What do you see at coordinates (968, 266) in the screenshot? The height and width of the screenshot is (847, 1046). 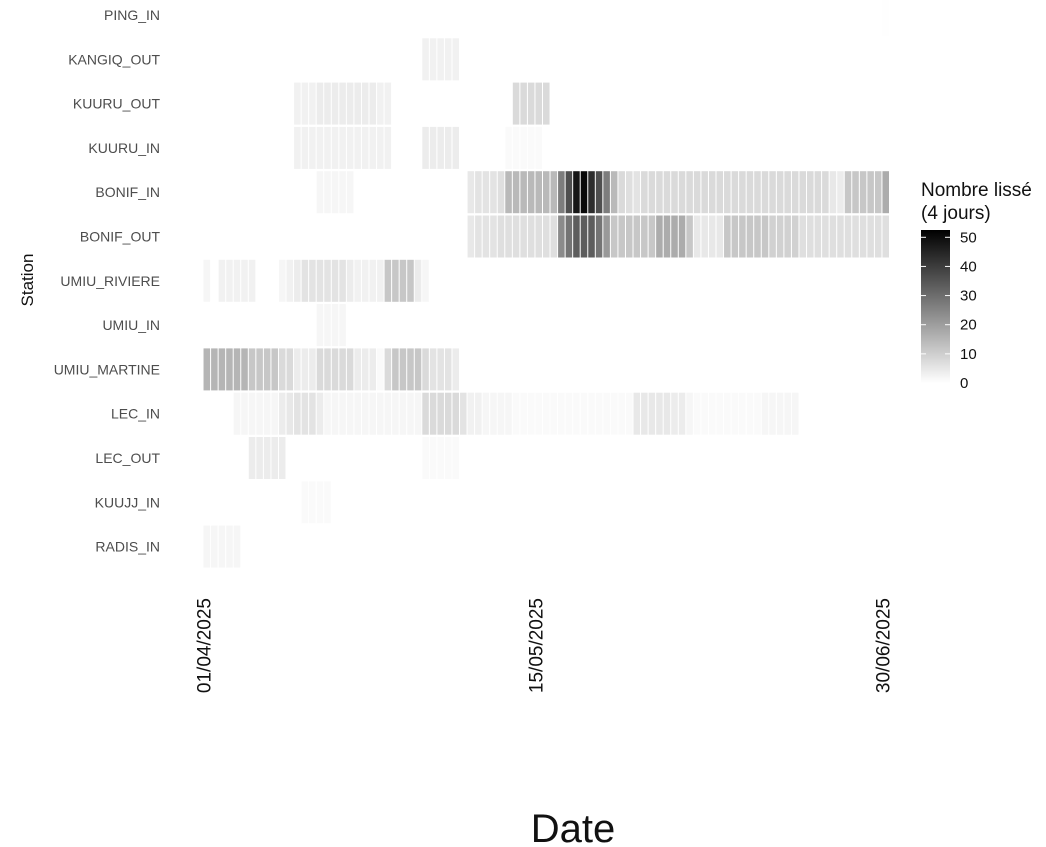 I see `legend-tick-label: 40` at bounding box center [968, 266].